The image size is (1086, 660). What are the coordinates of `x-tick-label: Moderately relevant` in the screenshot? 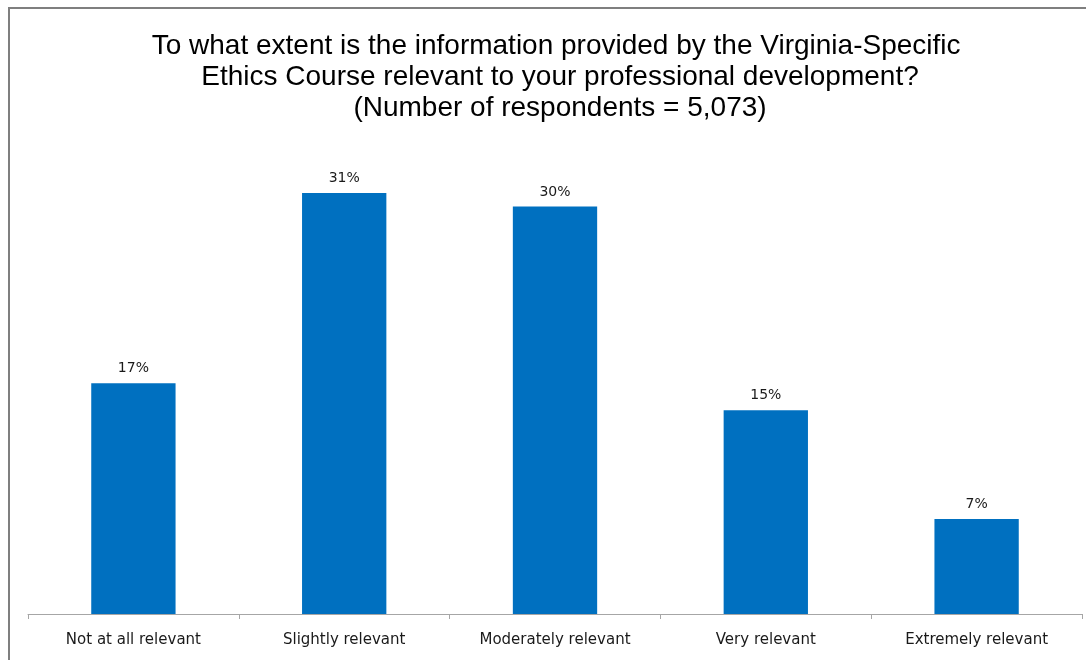 It's located at (555, 638).